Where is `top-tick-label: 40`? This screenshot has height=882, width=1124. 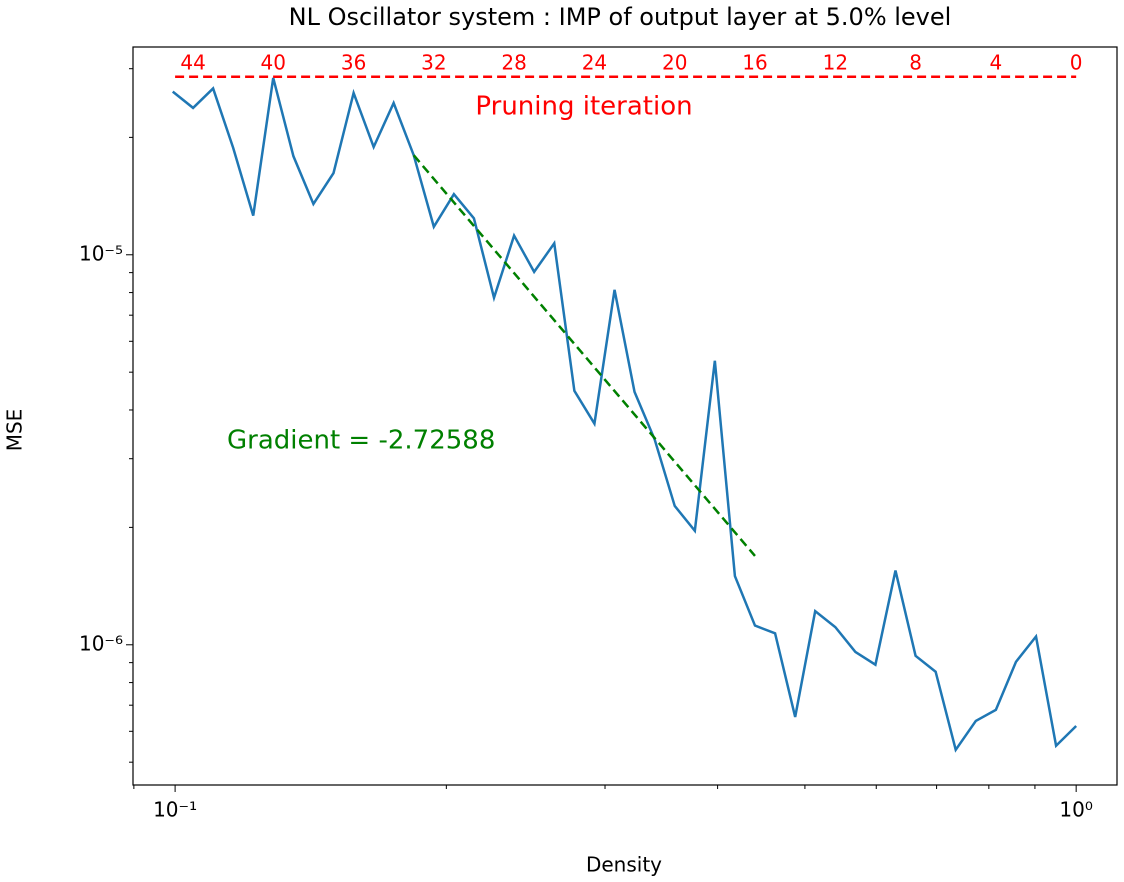 top-tick-label: 40 is located at coordinates (273, 63).